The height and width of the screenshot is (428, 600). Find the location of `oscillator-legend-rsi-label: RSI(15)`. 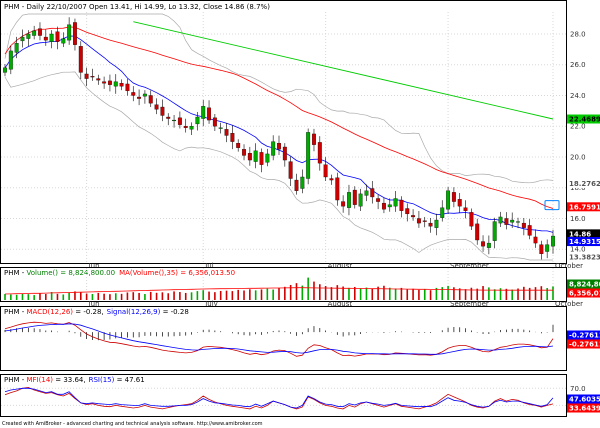

oscillator-legend-rsi-label: RSI(15) is located at coordinates (102, 380).